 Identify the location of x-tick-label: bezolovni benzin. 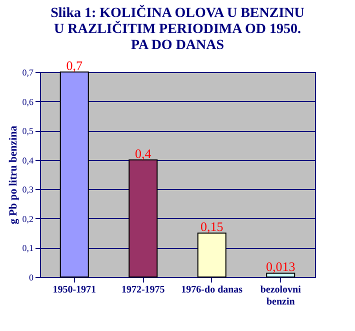
(281, 296).